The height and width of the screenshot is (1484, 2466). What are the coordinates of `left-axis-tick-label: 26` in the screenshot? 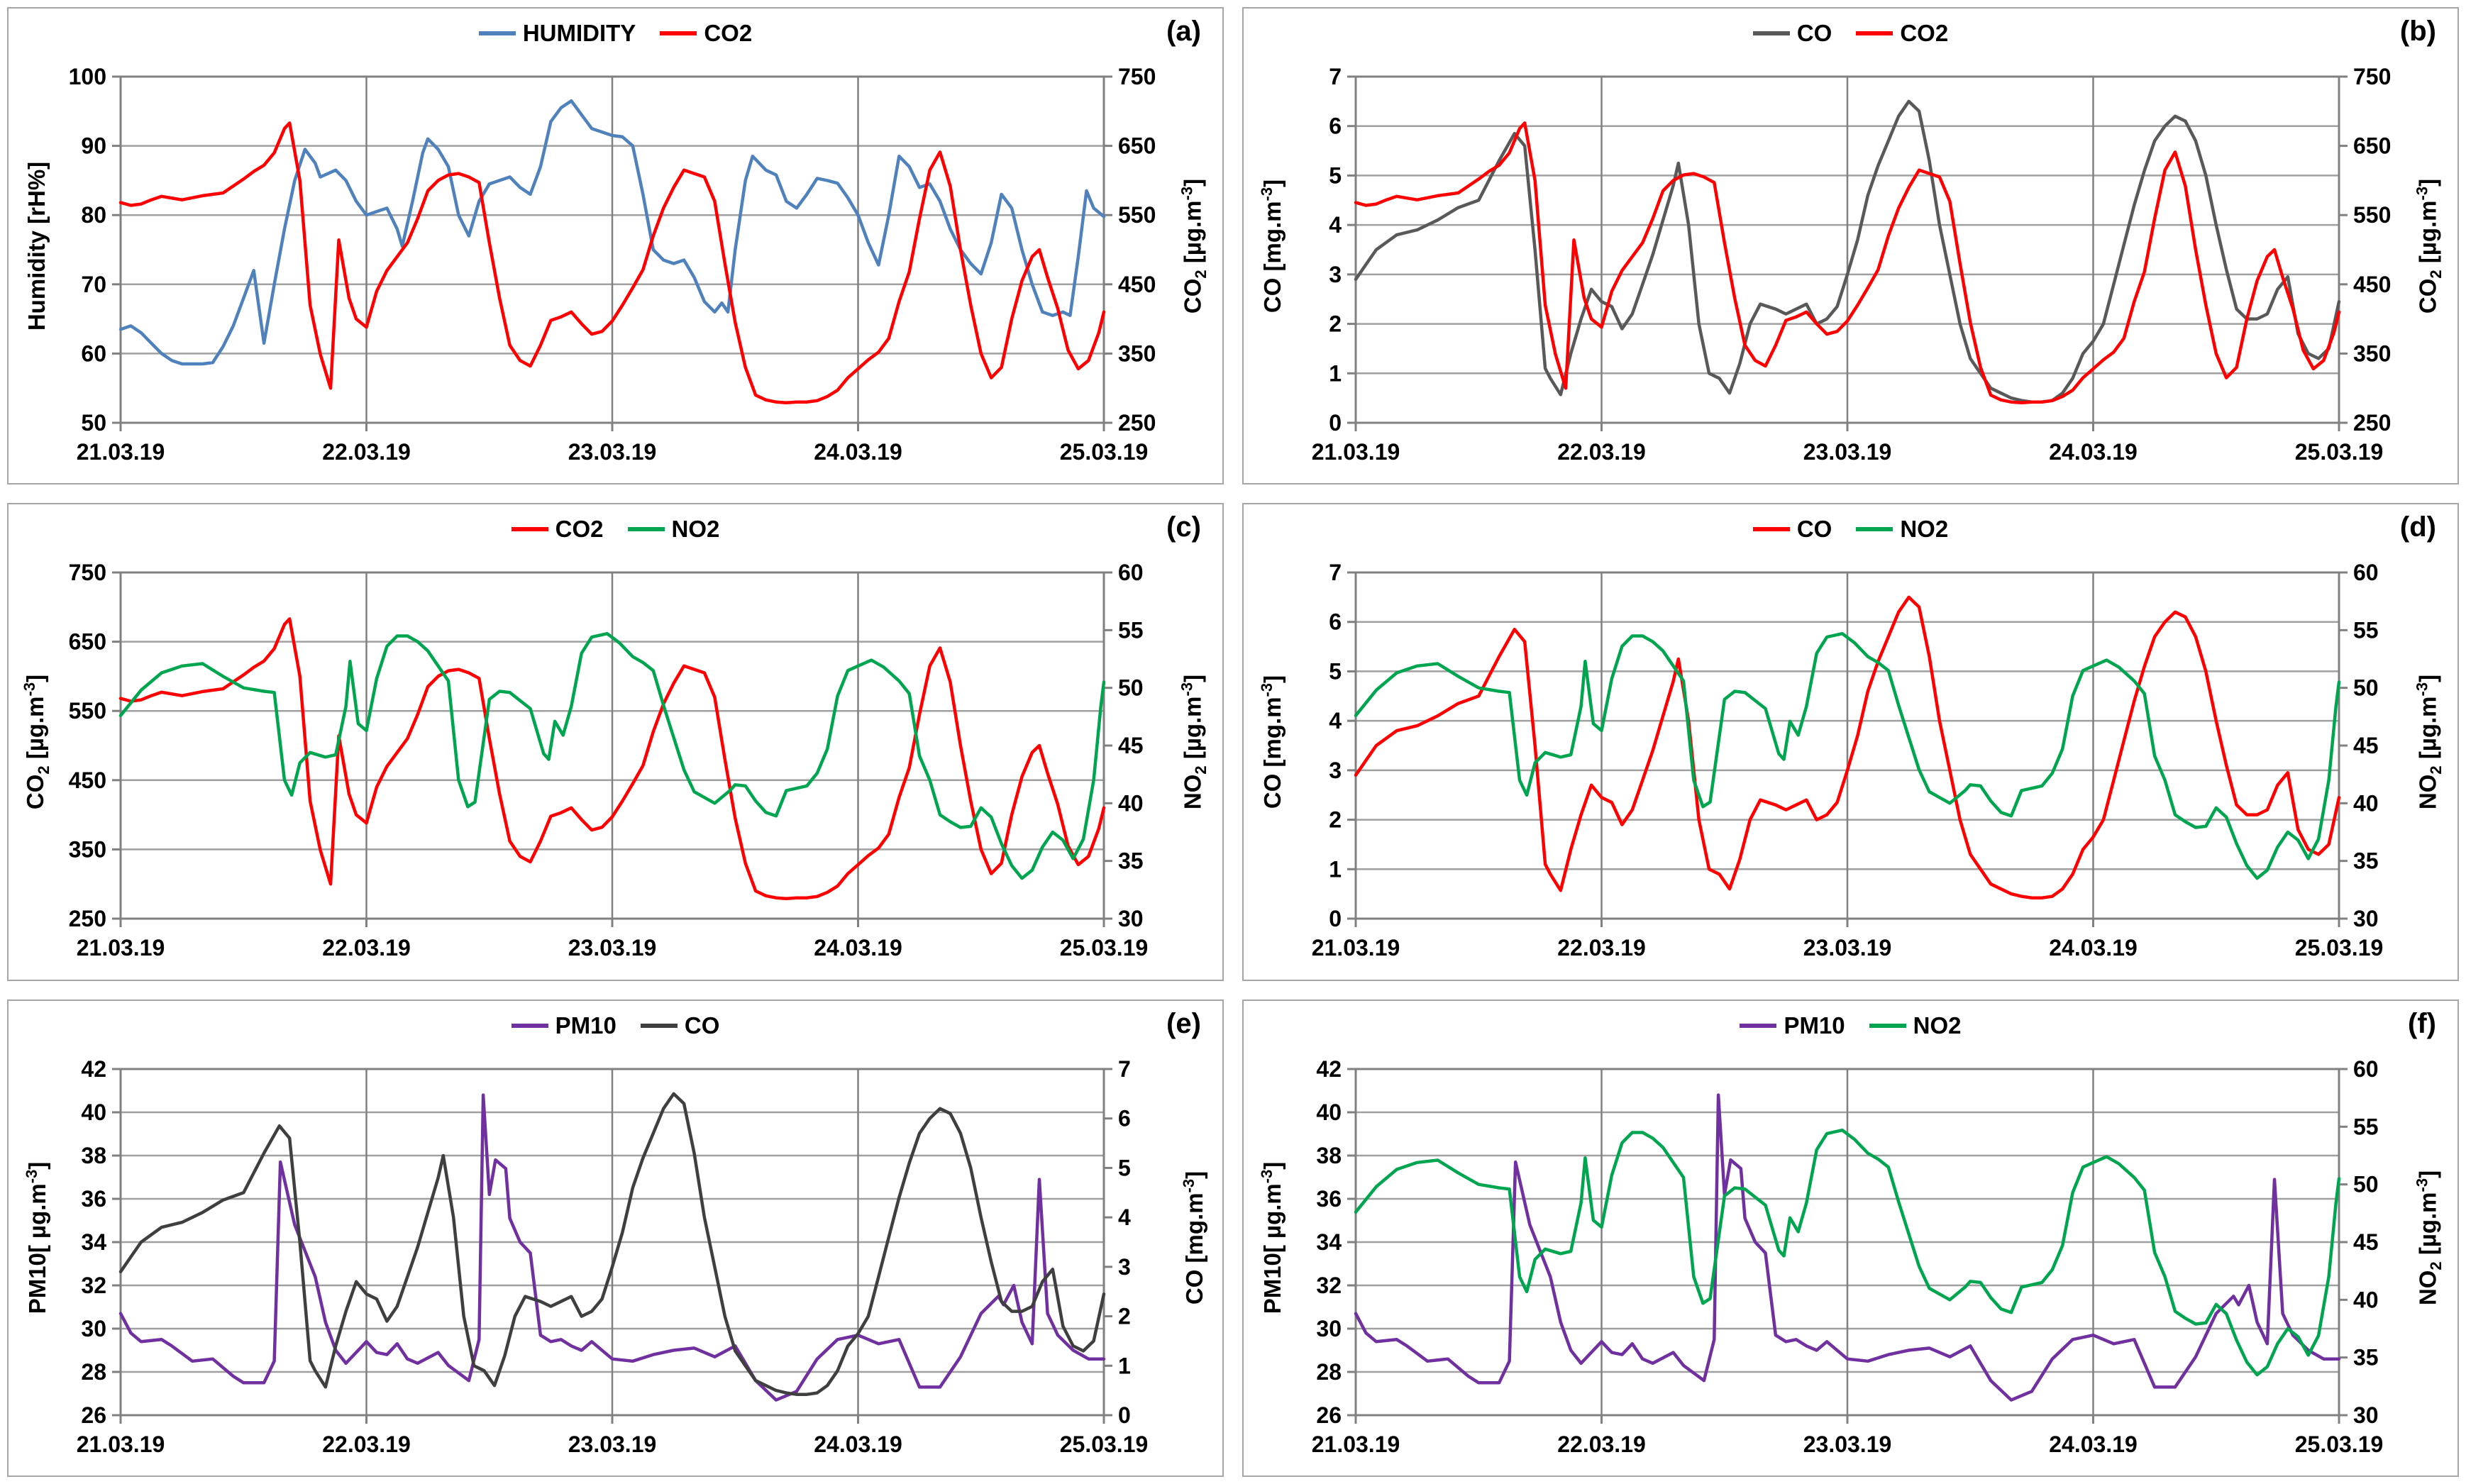 It's located at (93, 1415).